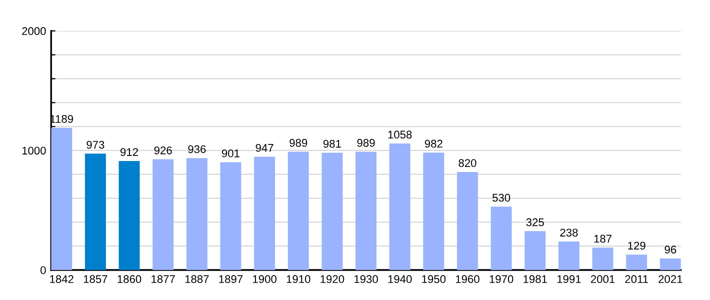  I want to click on x-tick-label: 1842, so click(62, 279).